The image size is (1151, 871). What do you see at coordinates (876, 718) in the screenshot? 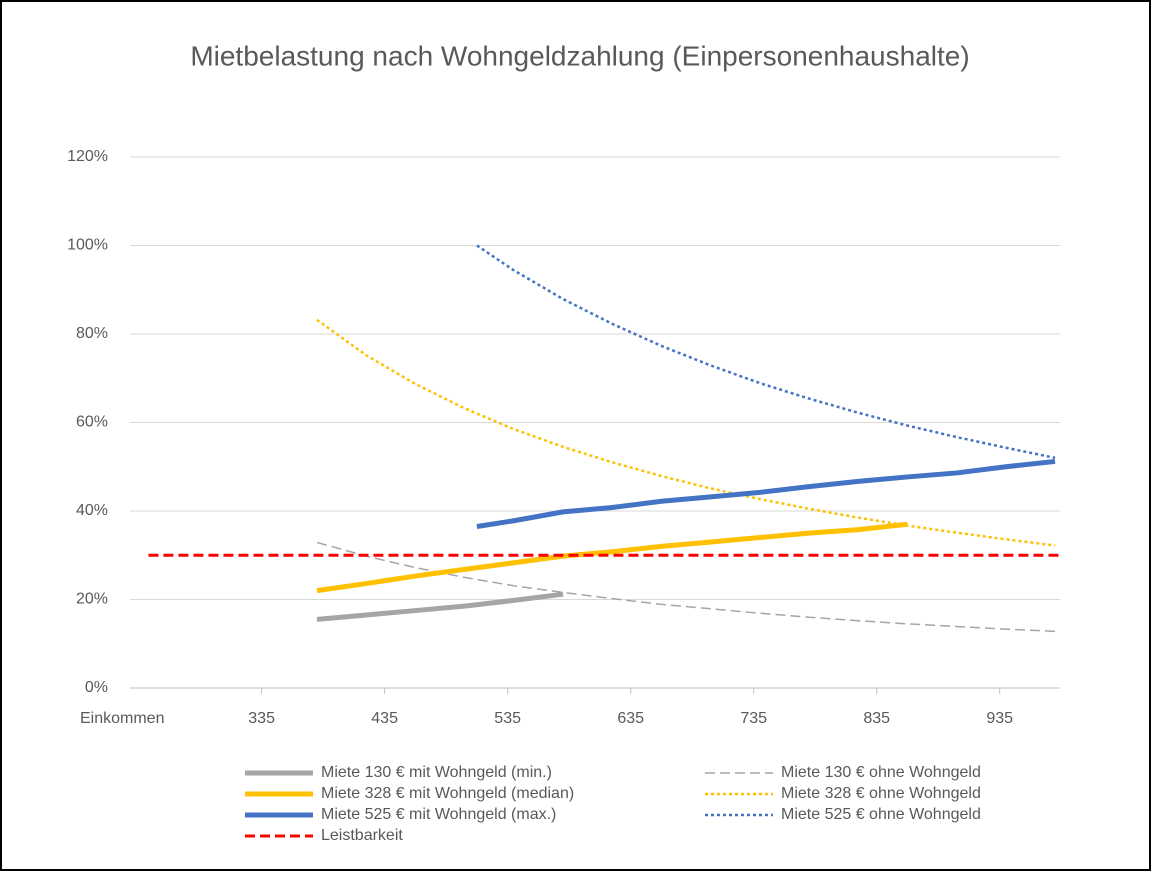
I see `x-tick-label: 835` at bounding box center [876, 718].